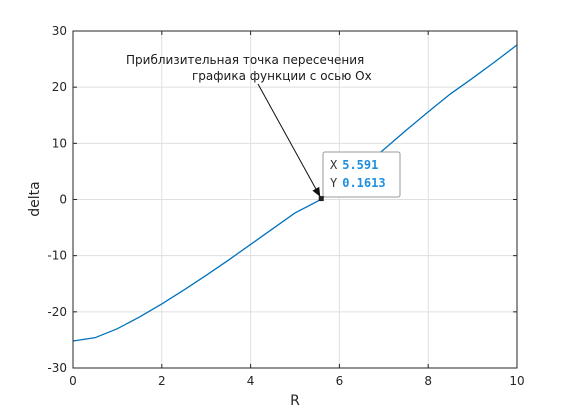 This screenshot has height=413, width=570. I want to click on svg-text:X5.591: X 5.591, so click(354, 165).